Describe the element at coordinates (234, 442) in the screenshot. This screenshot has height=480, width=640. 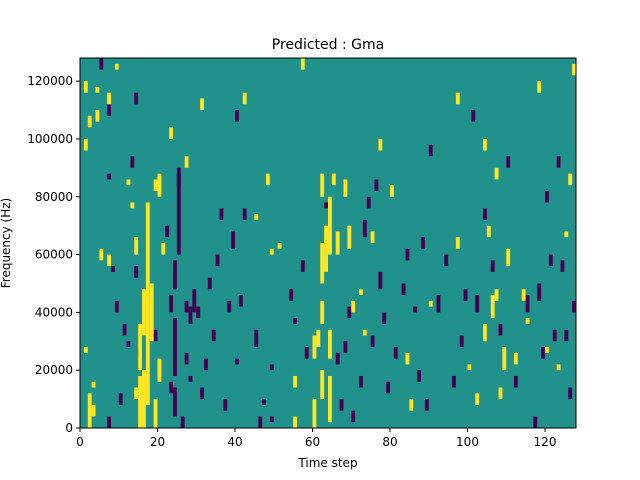
I see `x-tick-label-2: 40` at that location.